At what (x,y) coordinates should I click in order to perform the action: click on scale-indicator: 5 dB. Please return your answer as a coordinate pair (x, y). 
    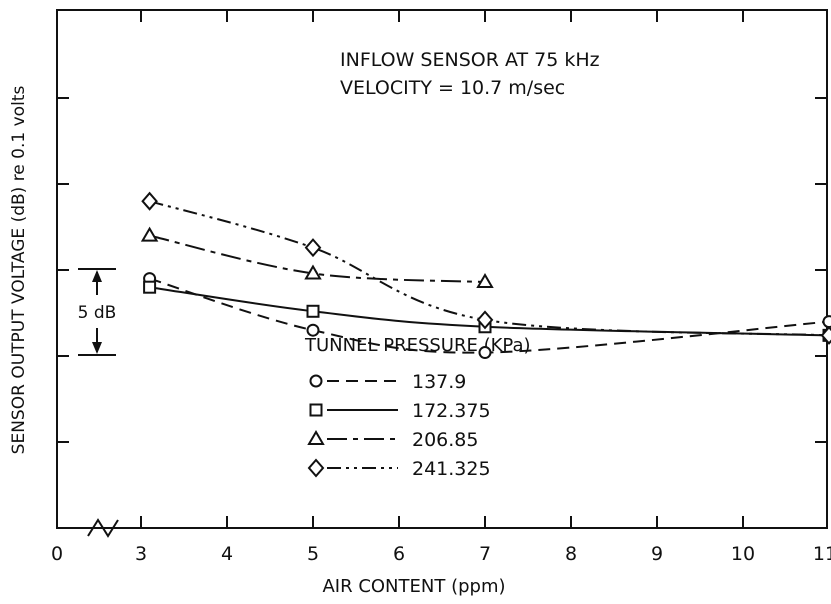
    Looking at the image, I should click on (97, 312).